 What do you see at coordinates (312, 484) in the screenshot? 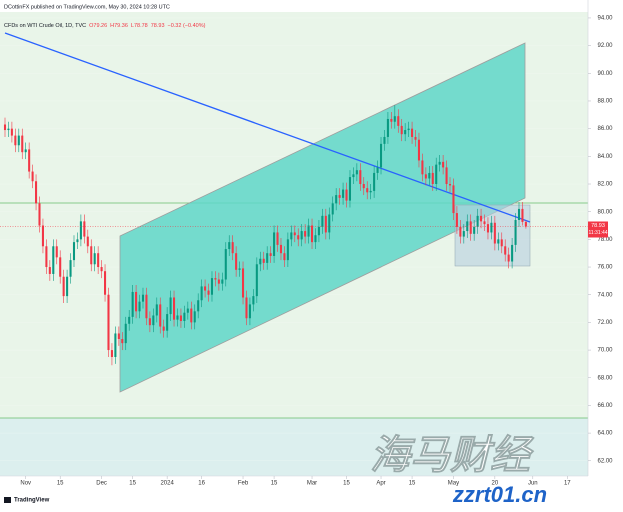
I see `x-tick-label: Mar` at bounding box center [312, 484].